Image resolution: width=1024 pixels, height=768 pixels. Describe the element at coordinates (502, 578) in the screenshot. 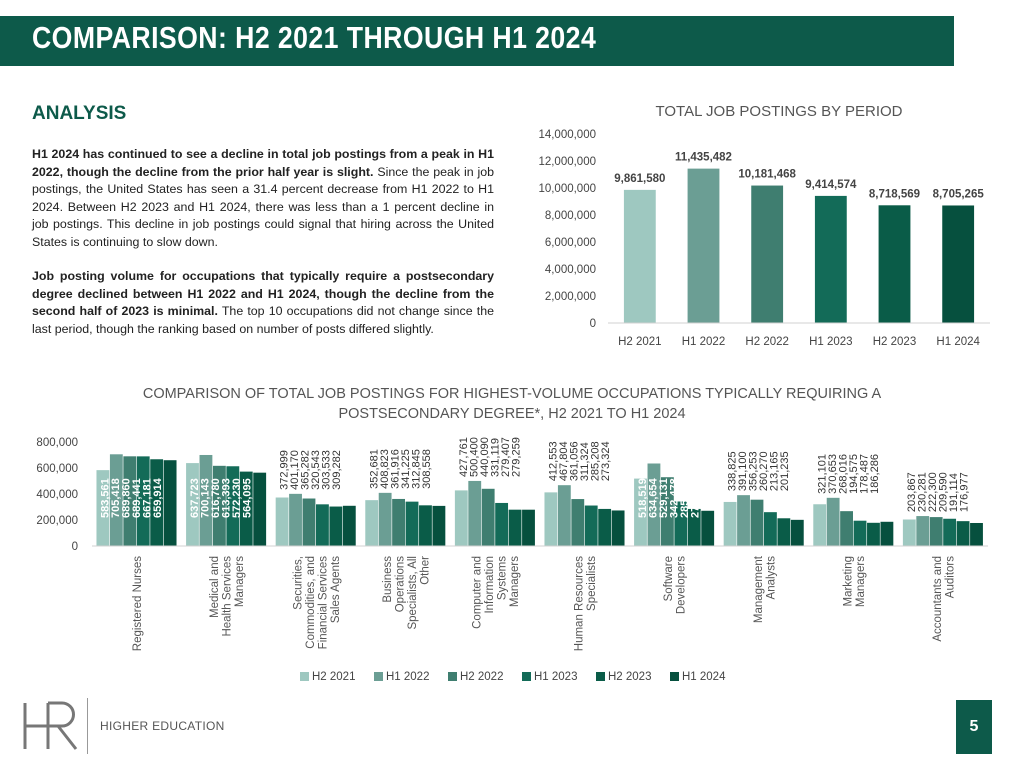

I see `chart2-category-label: Systems` at that location.